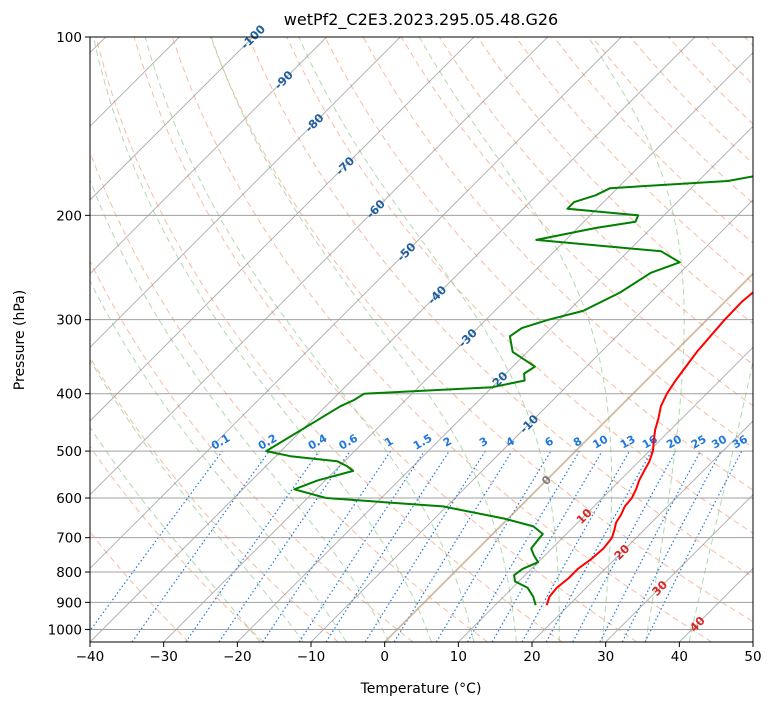 This screenshot has height=708, width=775. I want to click on x-tick-label: −30, so click(163, 657).